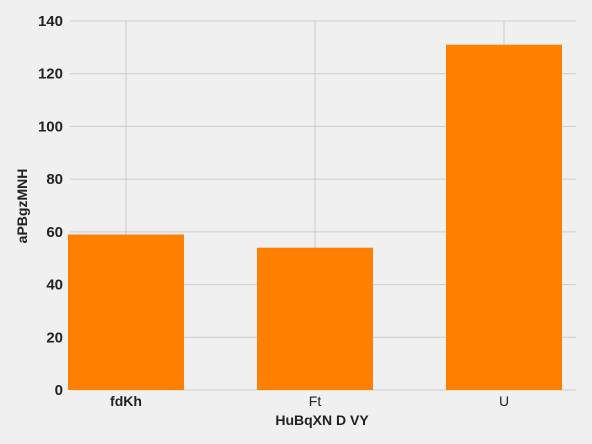 The width and height of the screenshot is (592, 444). I want to click on bar-ft, so click(315, 318).